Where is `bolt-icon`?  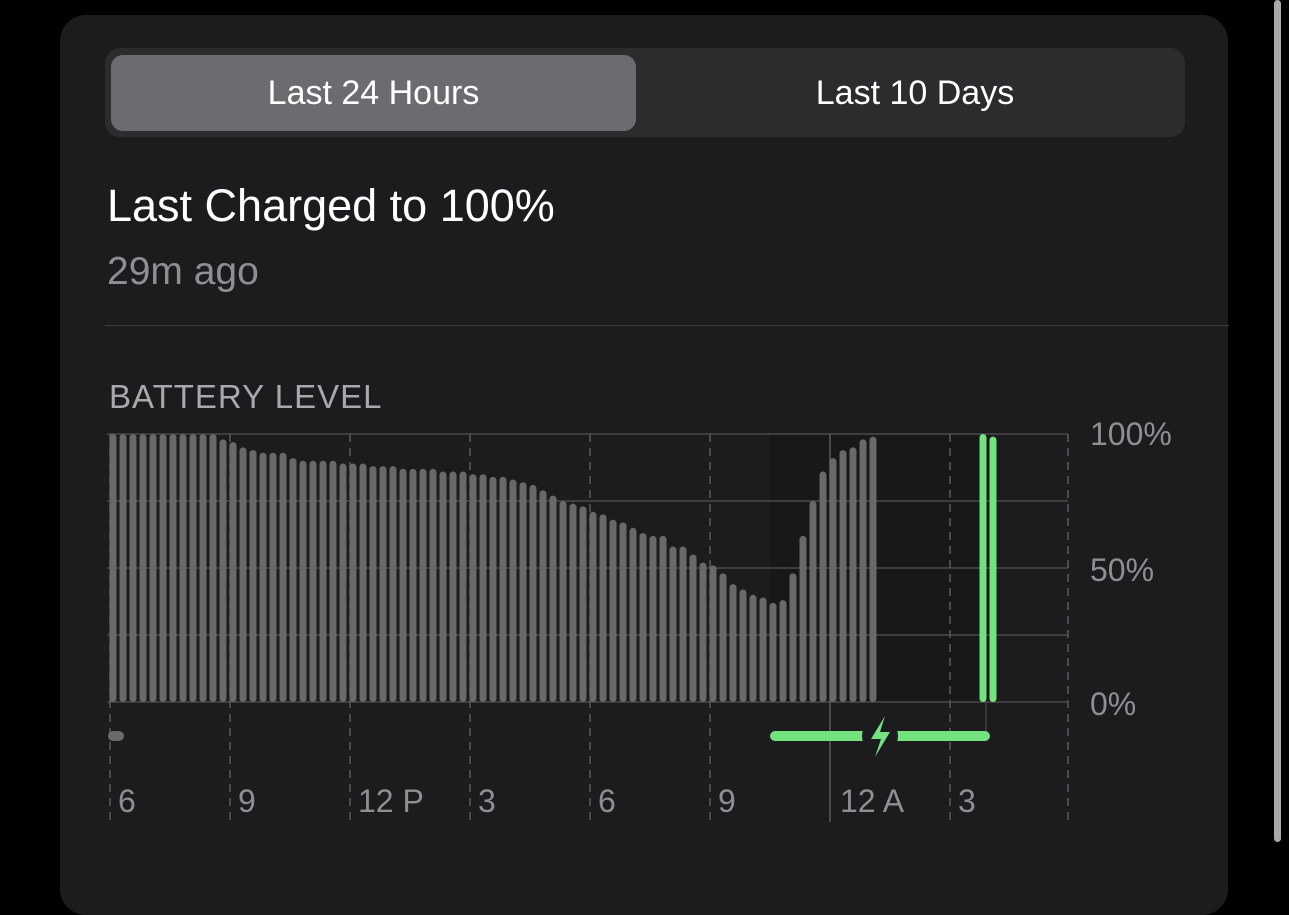 bolt-icon is located at coordinates (880, 736).